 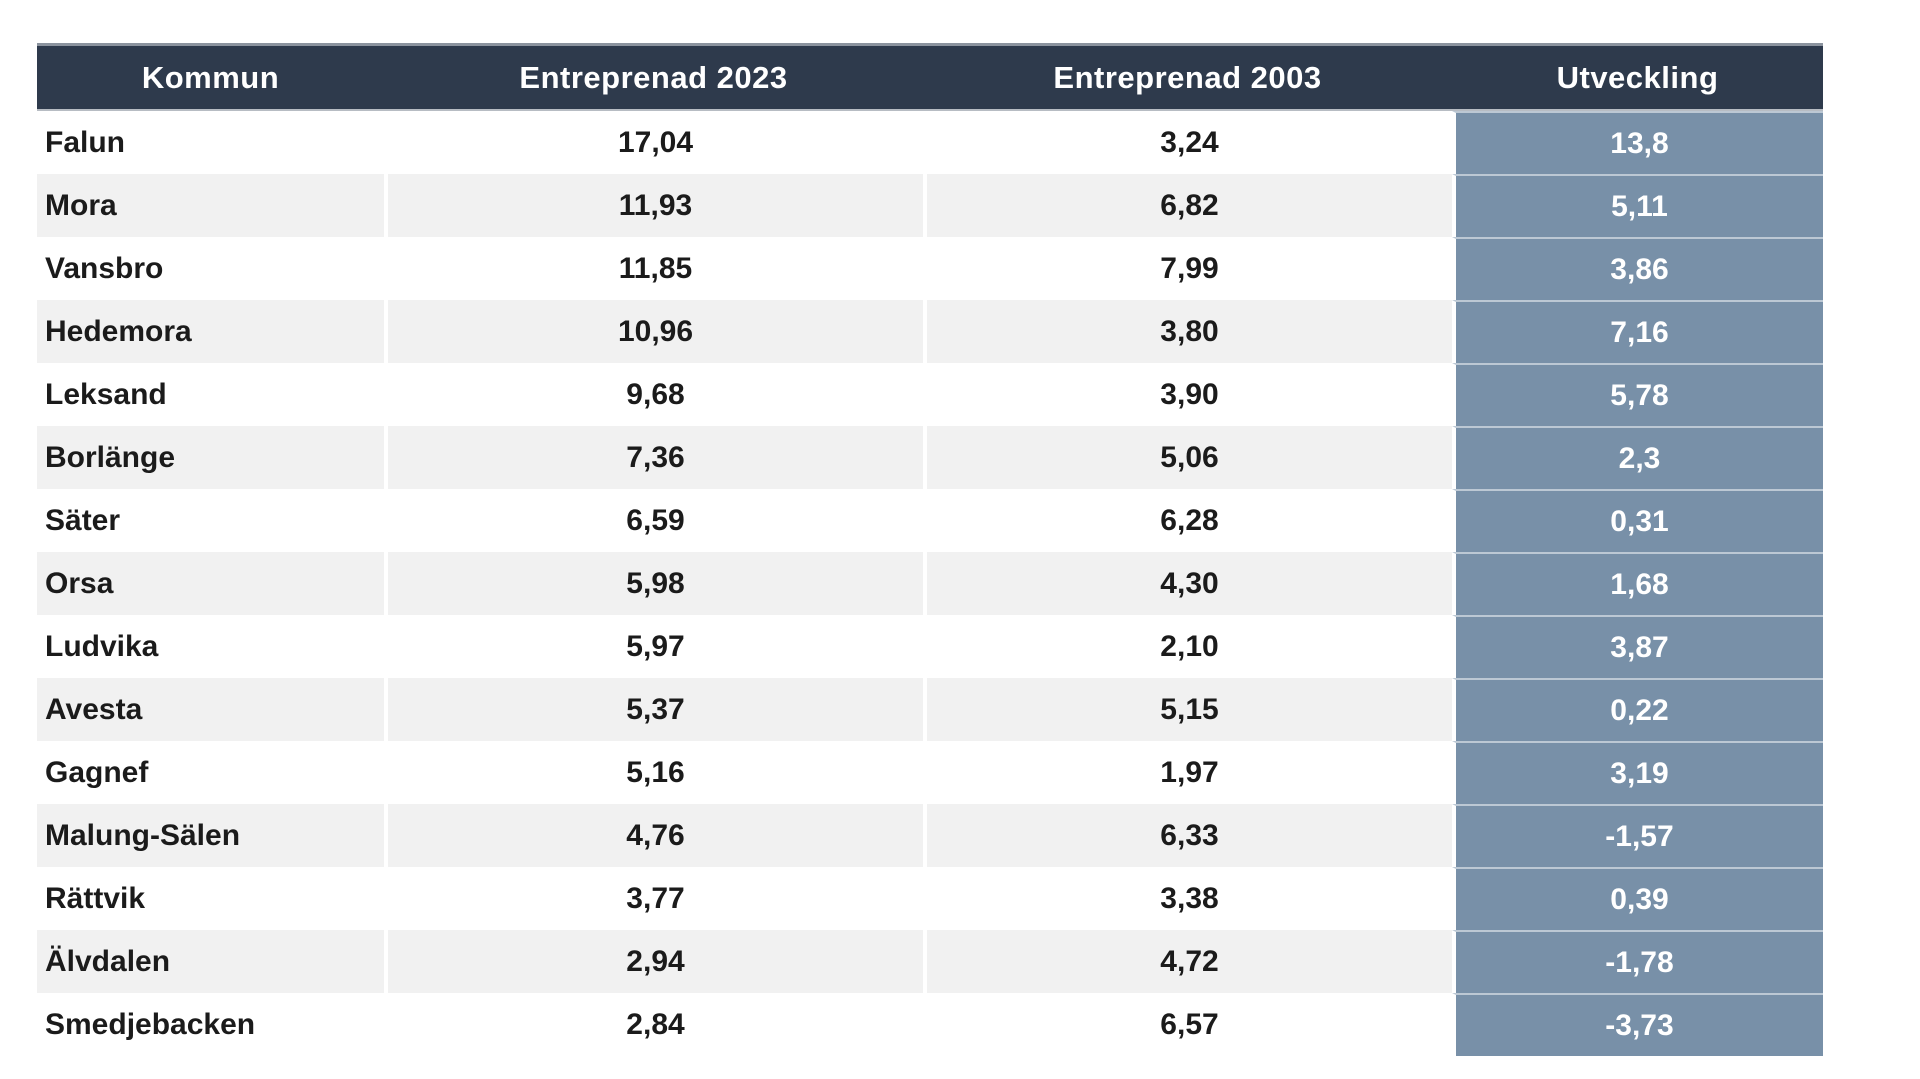 I want to click on cell-entreprenad-2023: 2,84, so click(x=653, y=1024).